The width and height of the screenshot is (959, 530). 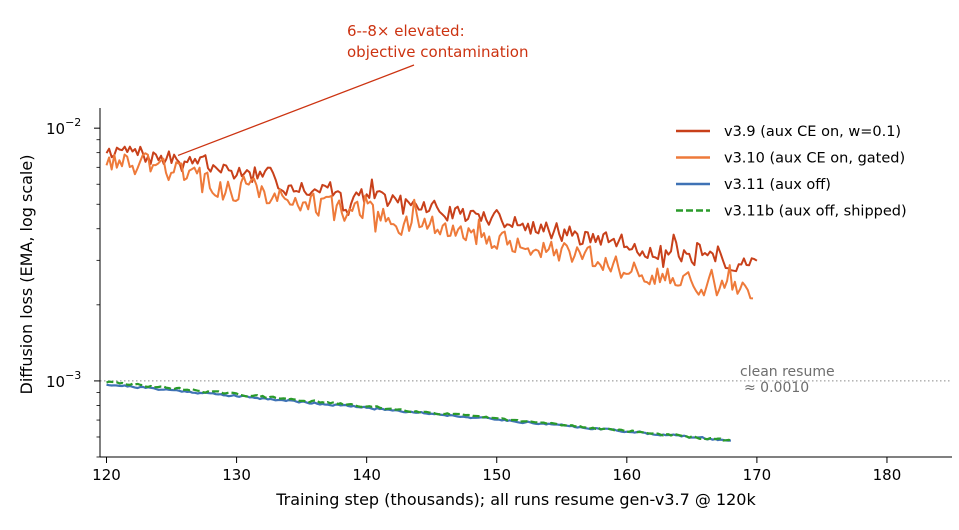 What do you see at coordinates (63, 380) in the screenshot?
I see `y-tick-label: 10⁻³` at bounding box center [63, 380].